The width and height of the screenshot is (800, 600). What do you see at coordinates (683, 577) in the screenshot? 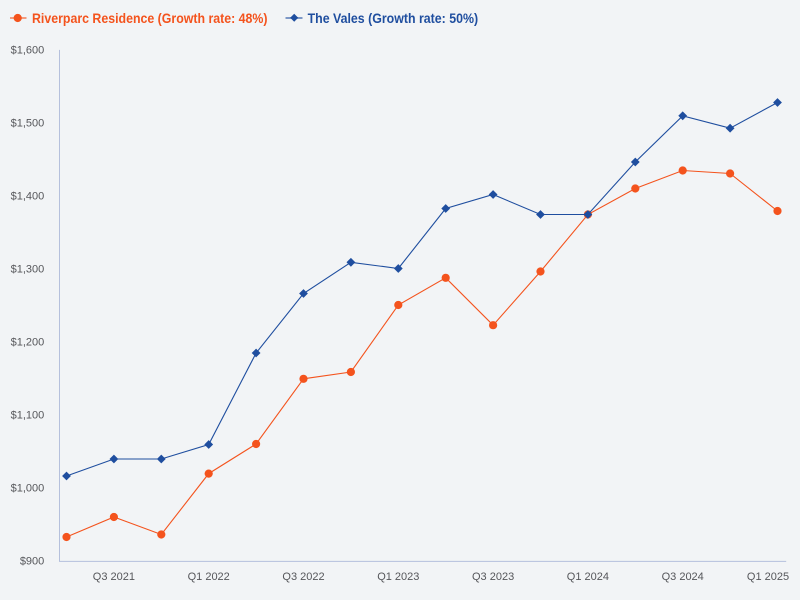
I see `svg-text: Q3 2024` at bounding box center [683, 577].